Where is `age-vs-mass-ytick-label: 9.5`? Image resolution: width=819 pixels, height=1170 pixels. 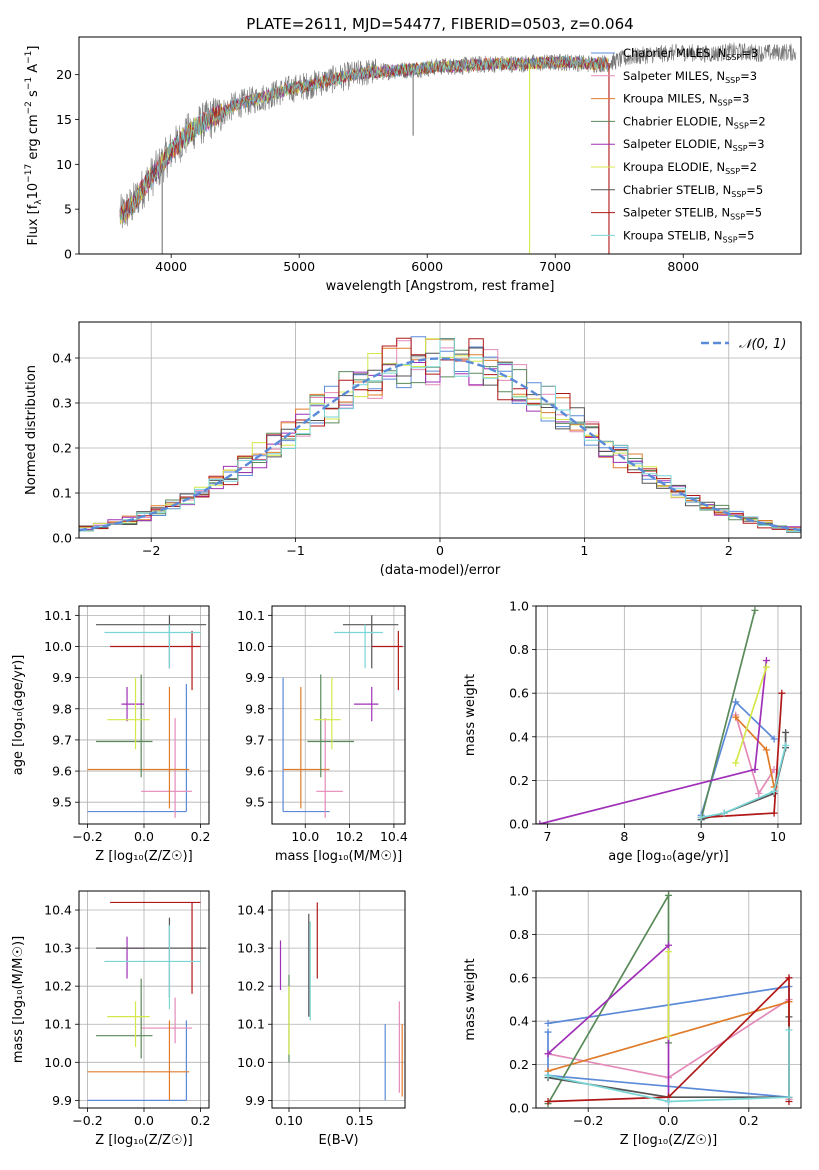
age-vs-mass-ytick-label: 9.5 is located at coordinates (255, 802).